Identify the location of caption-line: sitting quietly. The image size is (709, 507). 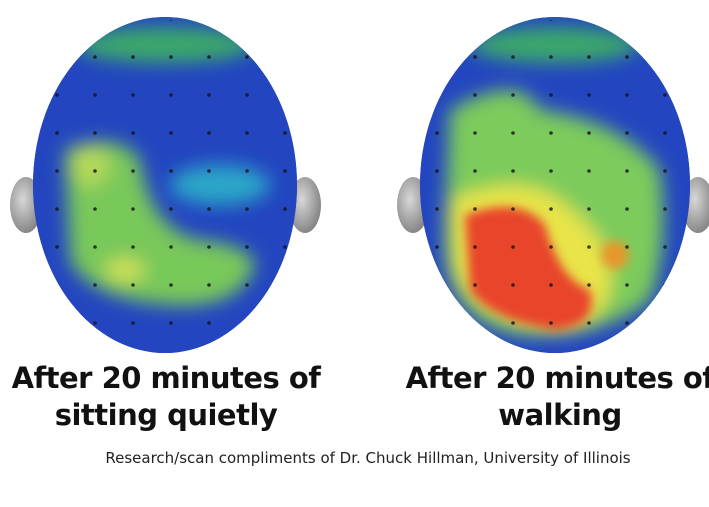
(166, 415).